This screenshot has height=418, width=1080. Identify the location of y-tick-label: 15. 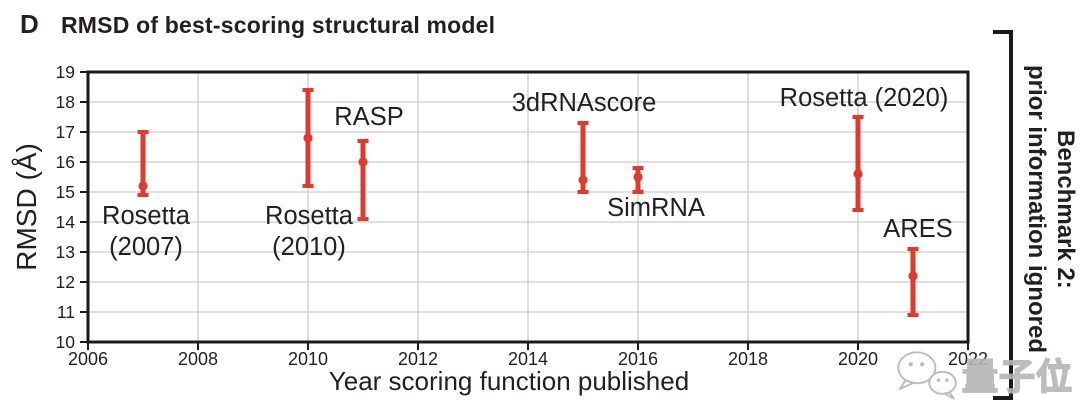
(65, 192).